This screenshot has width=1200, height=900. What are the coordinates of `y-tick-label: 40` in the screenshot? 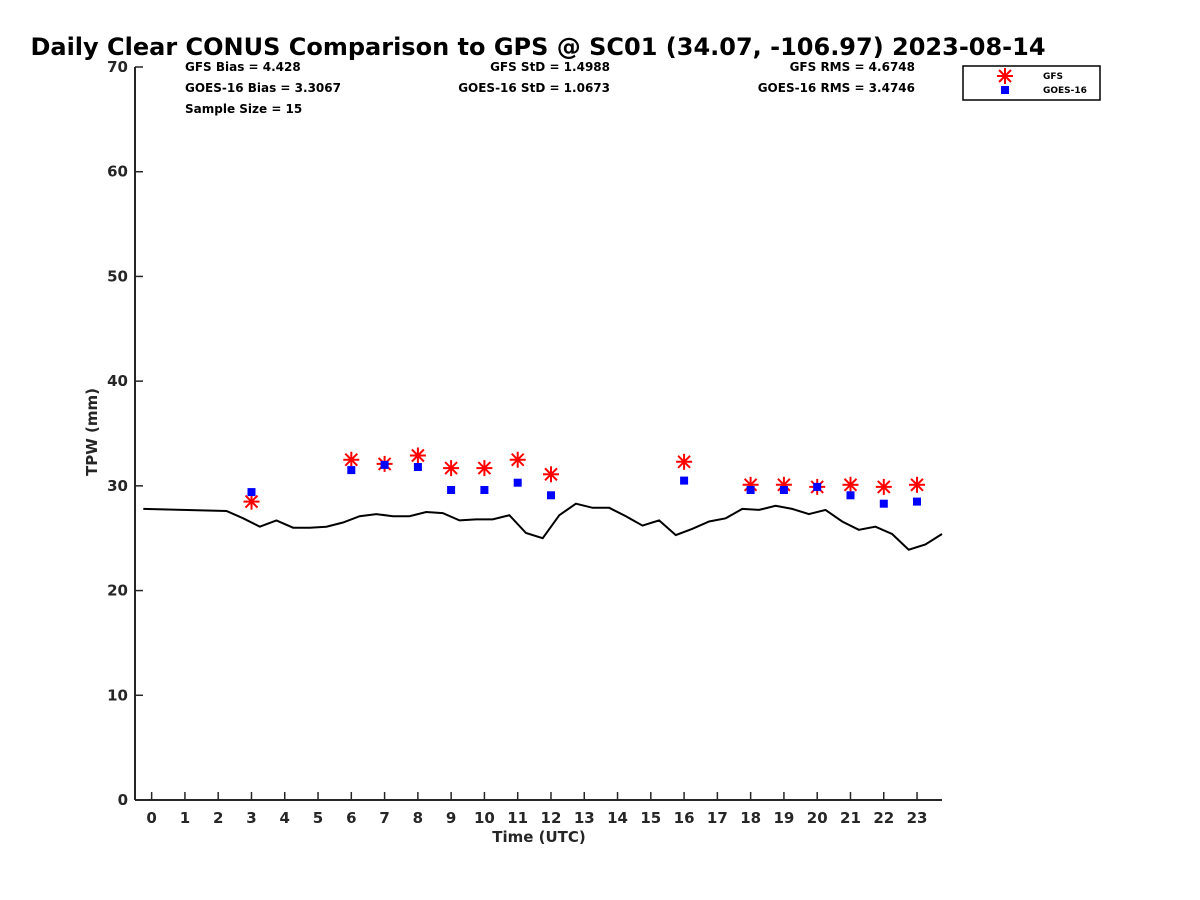 It's located at (117, 381).